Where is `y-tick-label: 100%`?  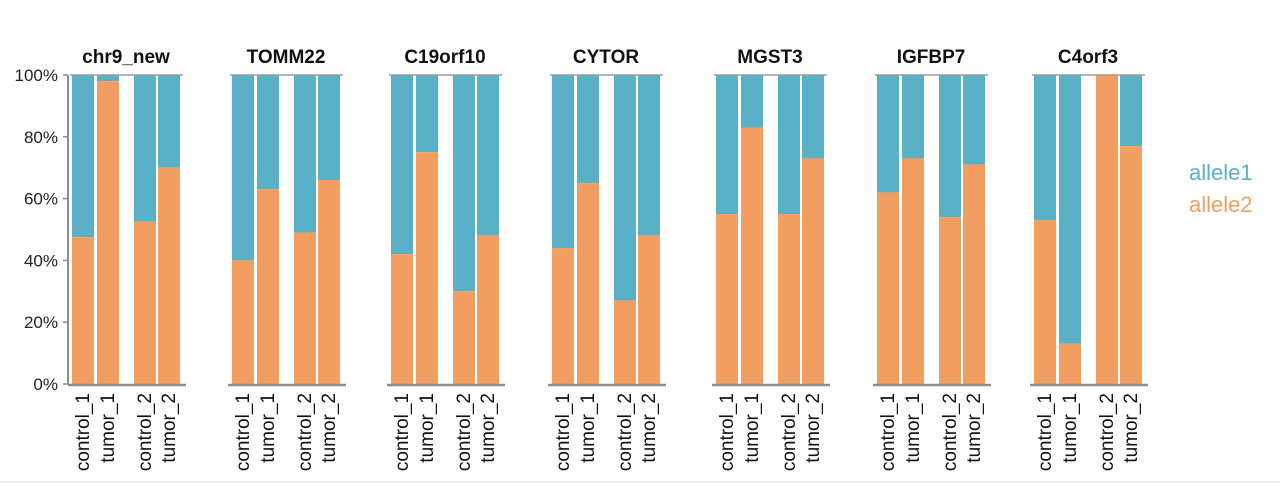 y-tick-label: 100% is located at coordinates (36, 75).